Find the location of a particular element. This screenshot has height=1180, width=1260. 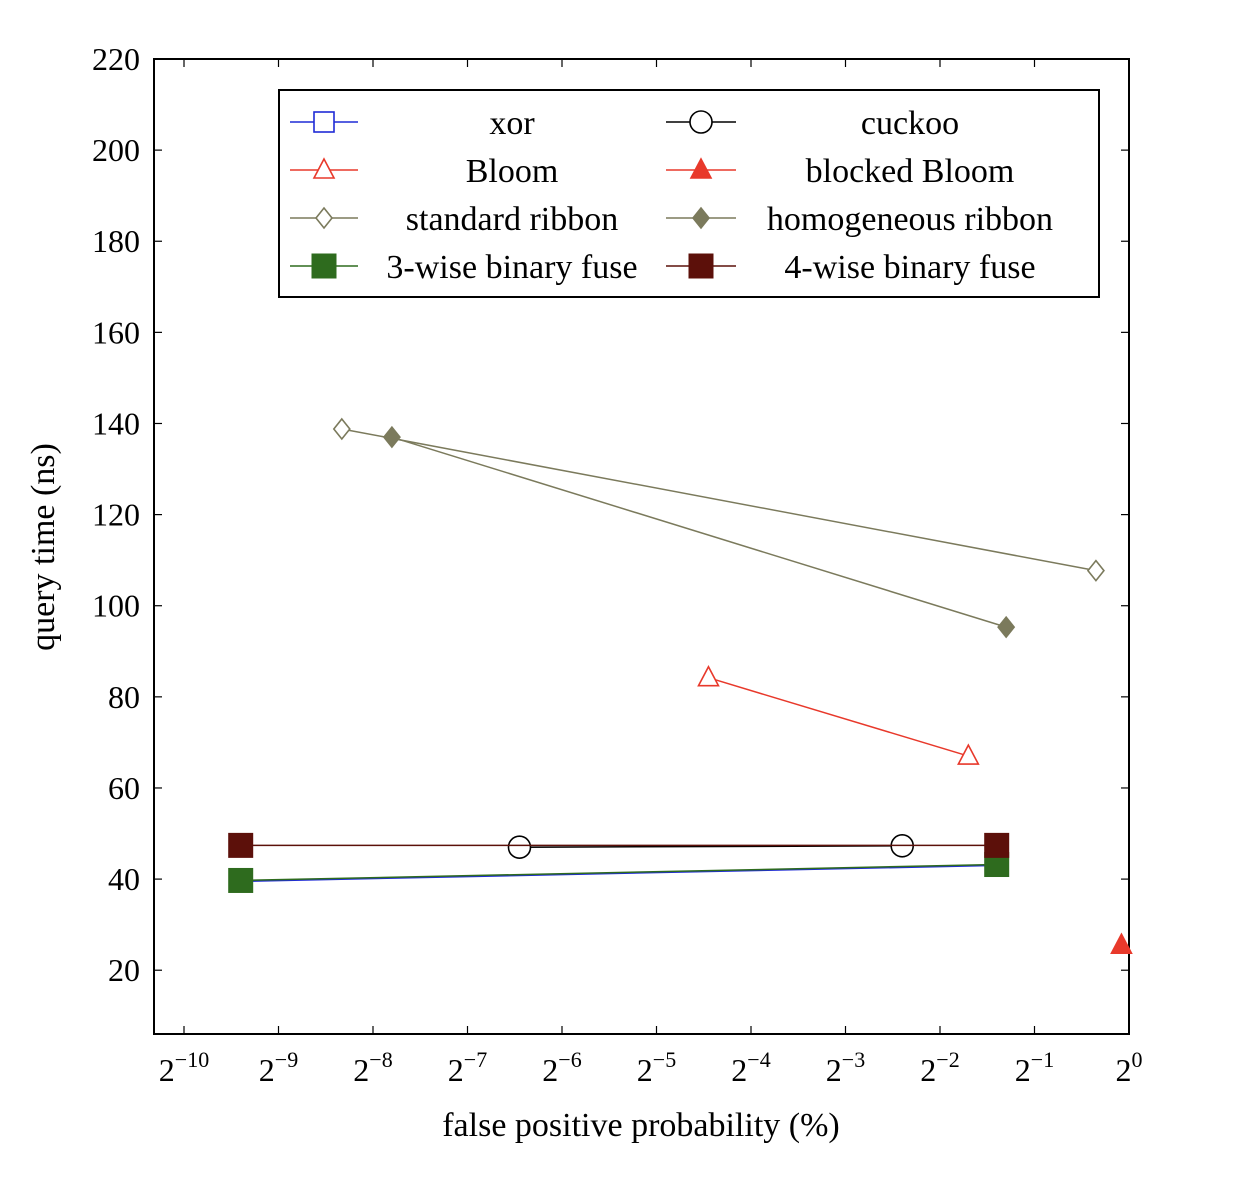

series-4-wise-binary-fuse is located at coordinates (619, 845).